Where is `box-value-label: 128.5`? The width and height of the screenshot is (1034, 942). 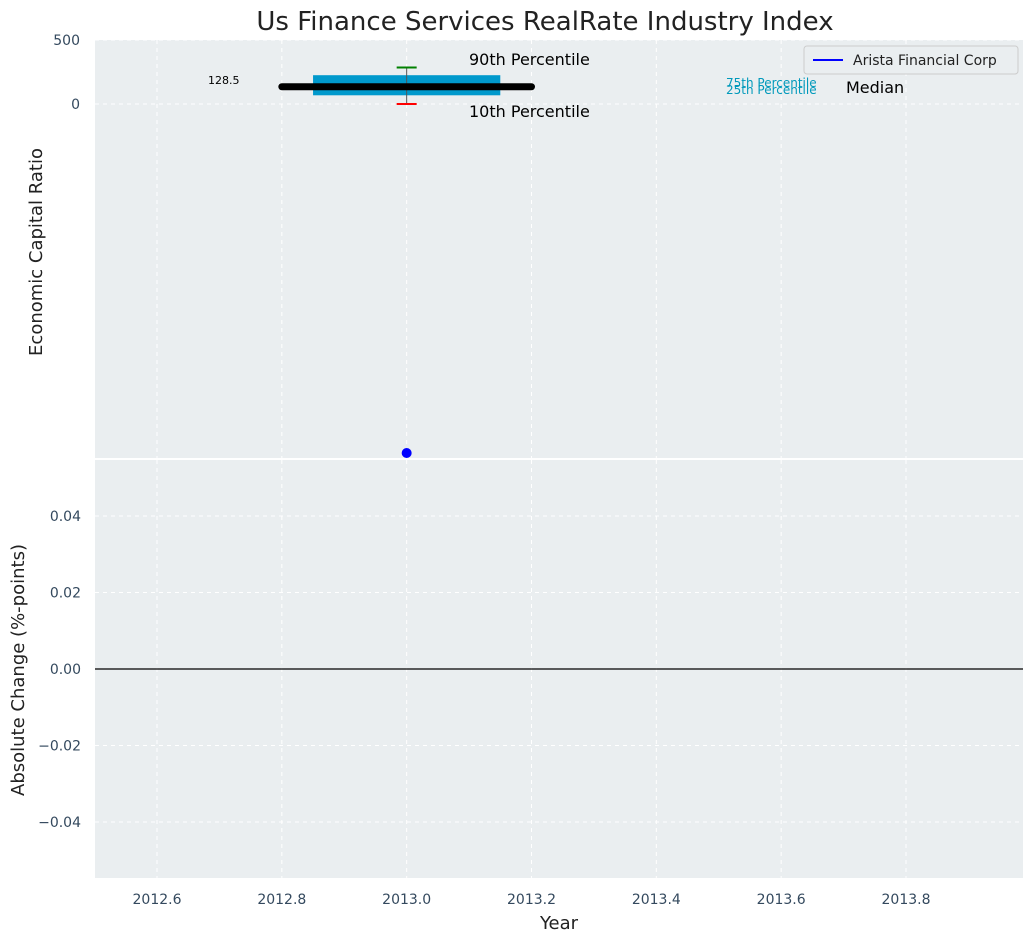 box-value-label: 128.5 is located at coordinates (224, 80).